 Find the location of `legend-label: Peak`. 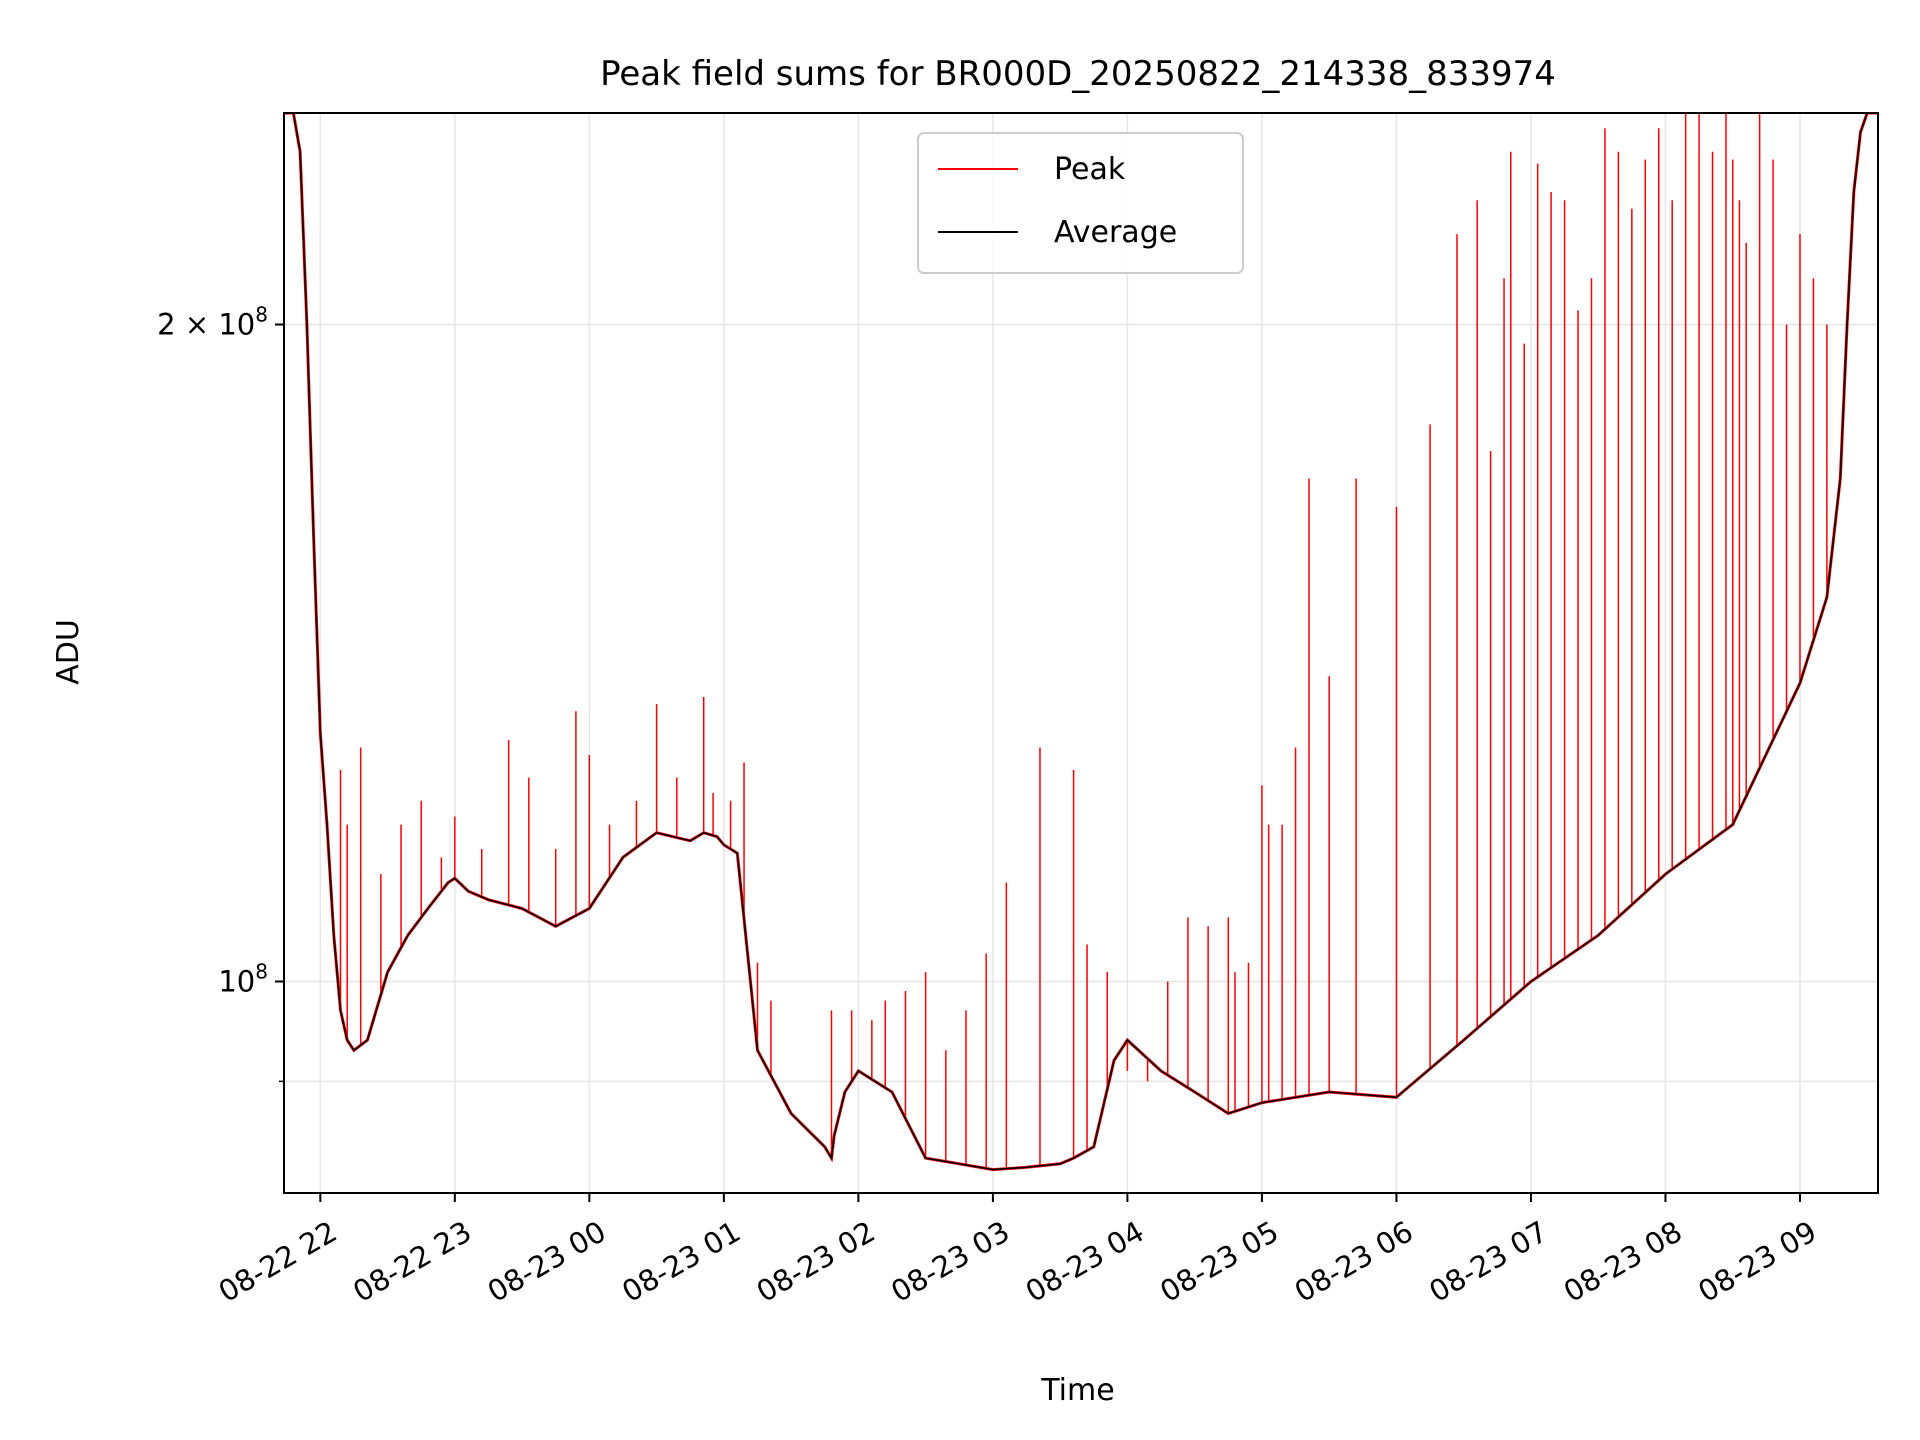

legend-label: Peak is located at coordinates (1090, 169).